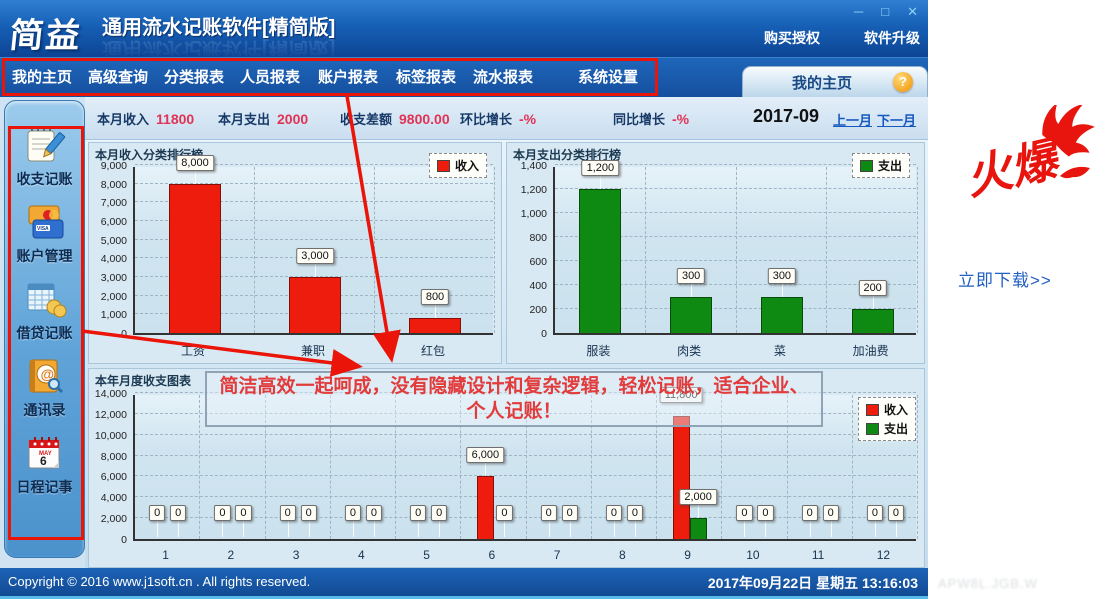  I want to click on y-tick-label: 4,000, so click(113, 259).